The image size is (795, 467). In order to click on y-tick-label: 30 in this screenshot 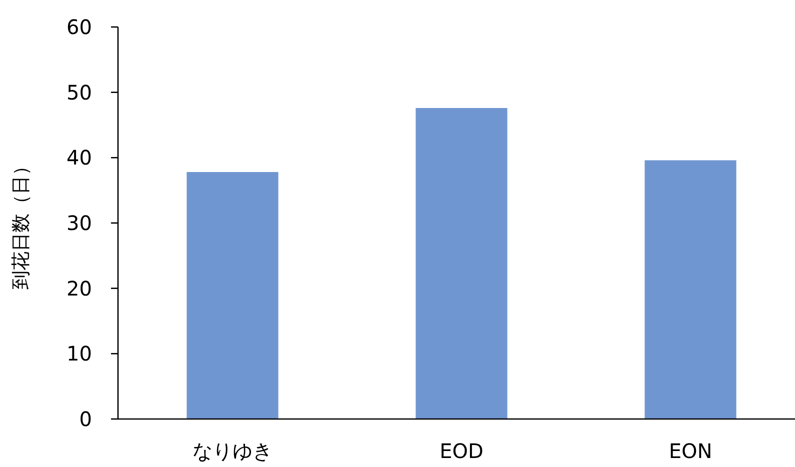, I will do `click(79, 223)`.